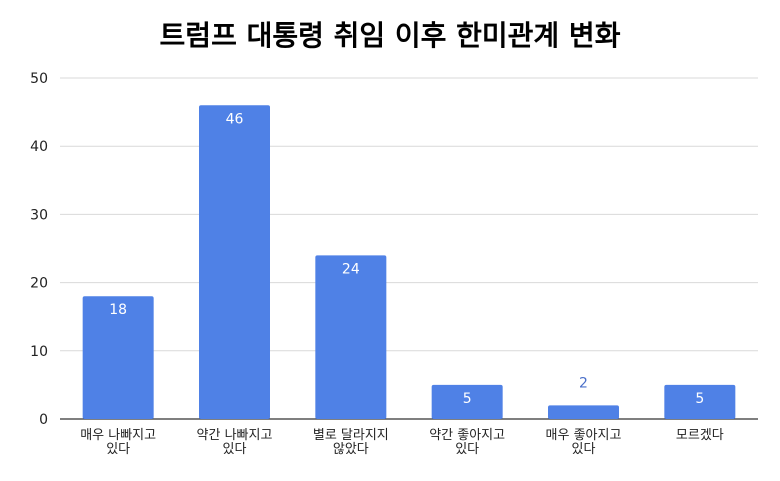 The height and width of the screenshot is (481, 780). I want to click on x-tick-label-0-0: 매우 나빠지고, so click(118, 435).